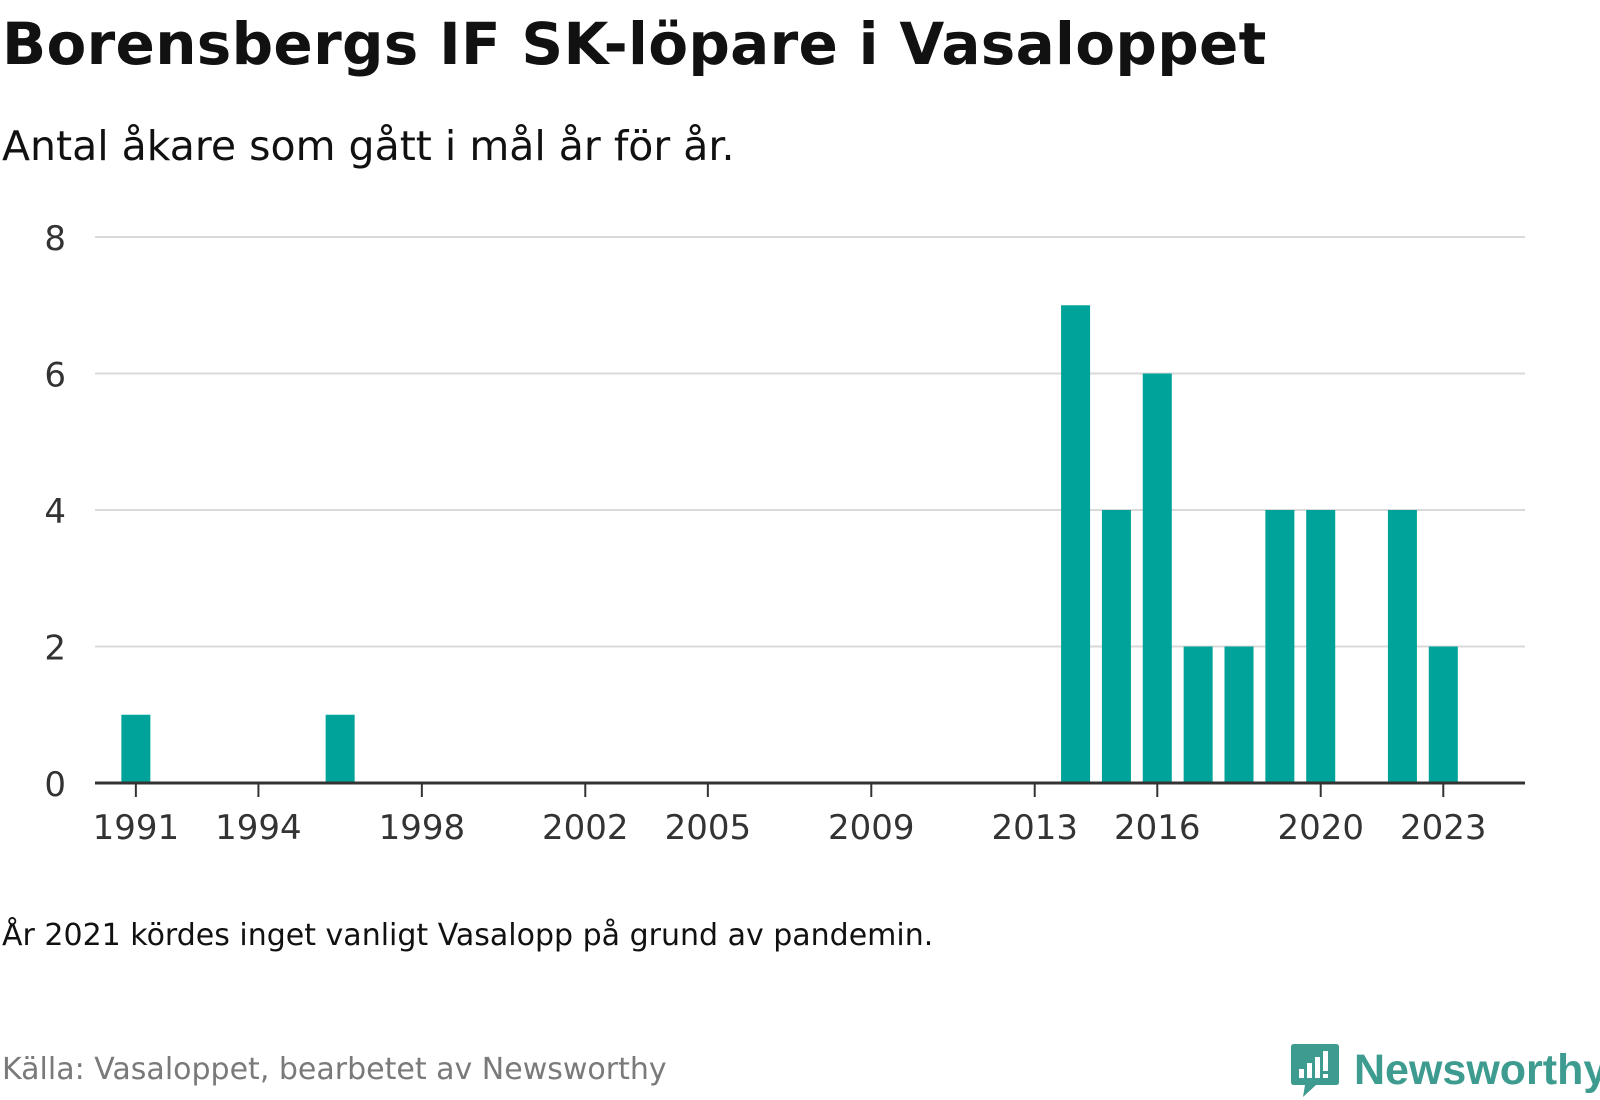 This screenshot has width=1600, height=1100. What do you see at coordinates (1320, 828) in the screenshot?
I see `x-tick-label: 2020` at bounding box center [1320, 828].